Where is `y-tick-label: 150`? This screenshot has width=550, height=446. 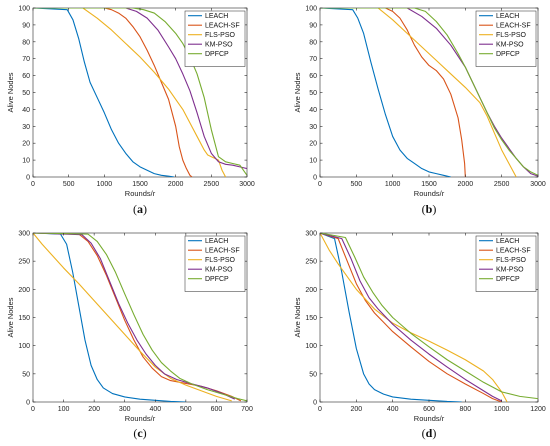 y-tick-label: 150 is located at coordinates (24, 318).